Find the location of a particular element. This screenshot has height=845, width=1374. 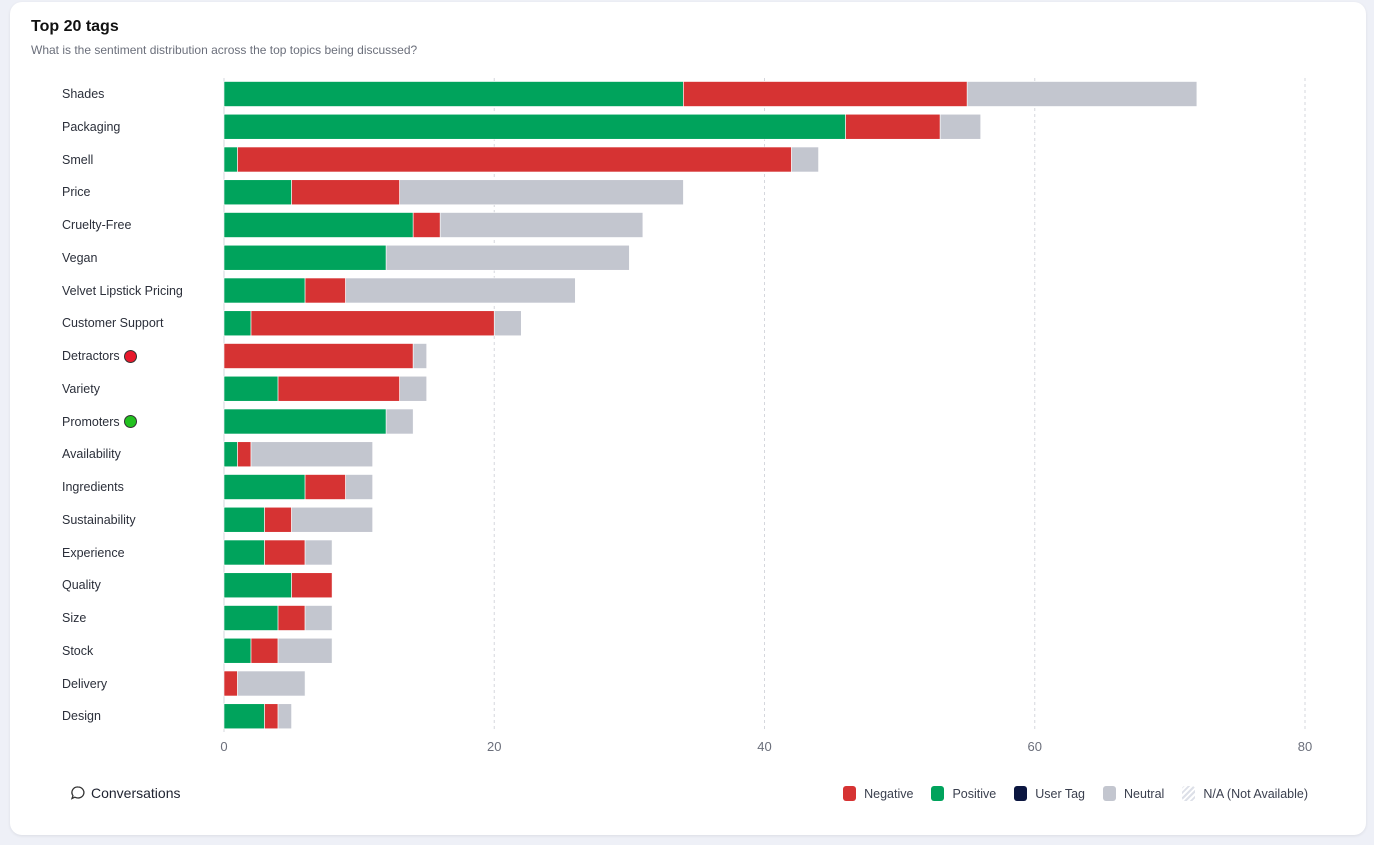

category-label: Stock is located at coordinates (78, 650).